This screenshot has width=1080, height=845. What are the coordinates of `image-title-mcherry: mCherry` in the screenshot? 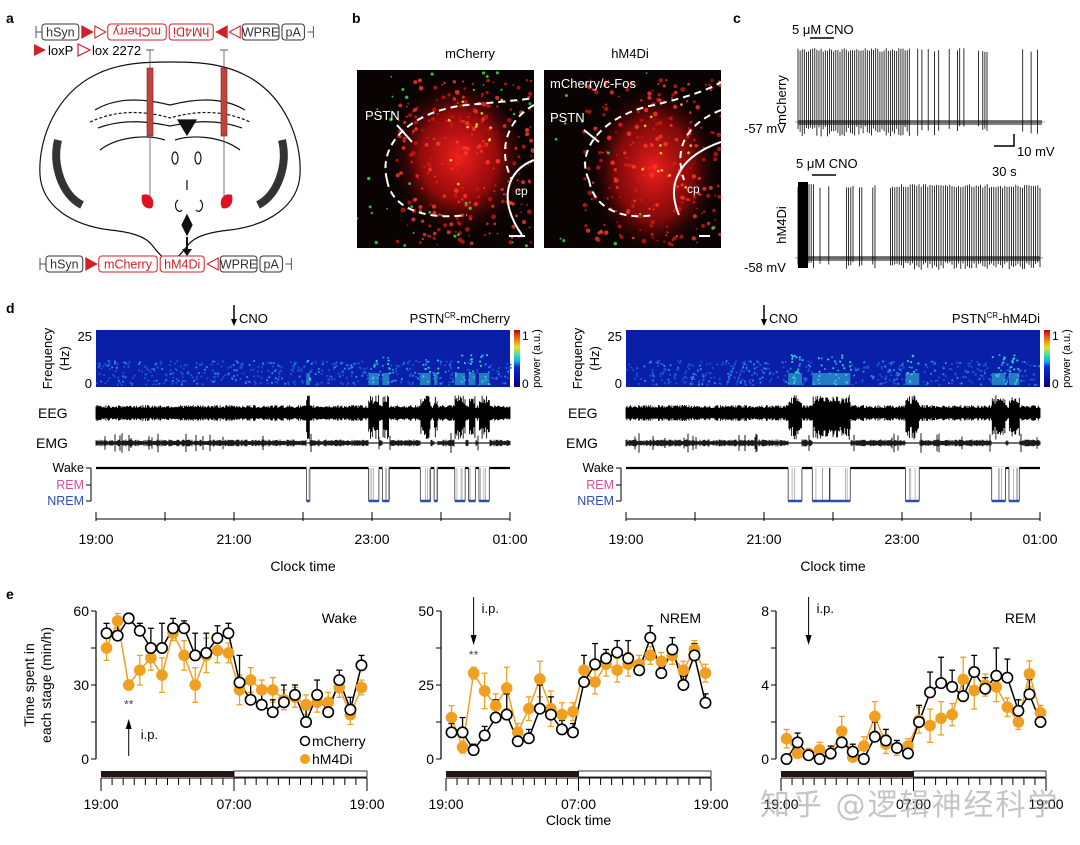 It's located at (470, 53).